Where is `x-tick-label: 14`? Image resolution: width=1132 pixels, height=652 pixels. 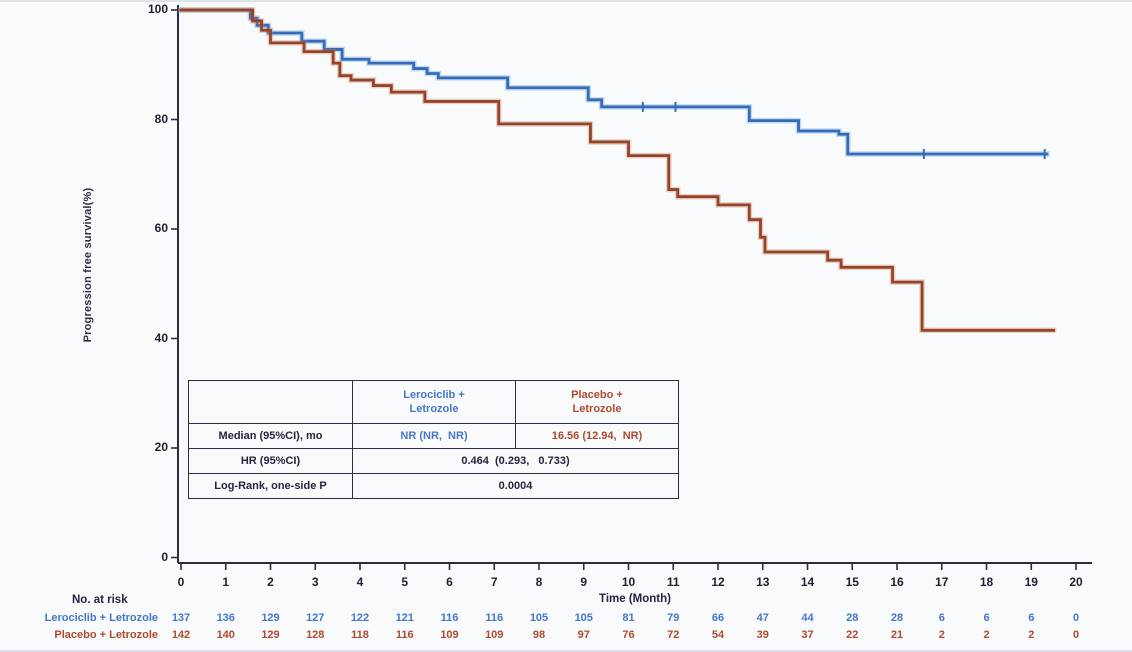
x-tick-label: 14 is located at coordinates (807, 582).